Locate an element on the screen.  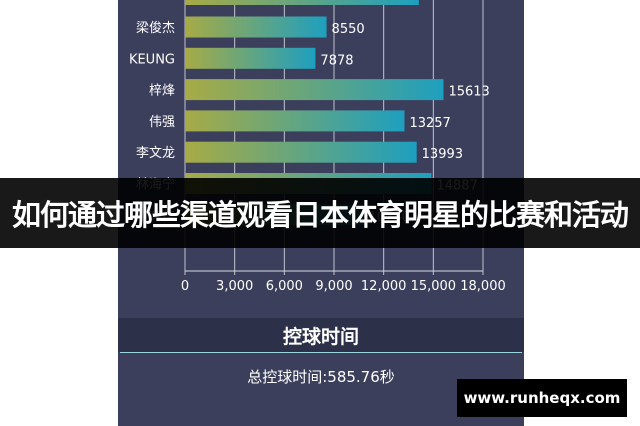
x-tick-label: 9,000 is located at coordinates (333, 286).